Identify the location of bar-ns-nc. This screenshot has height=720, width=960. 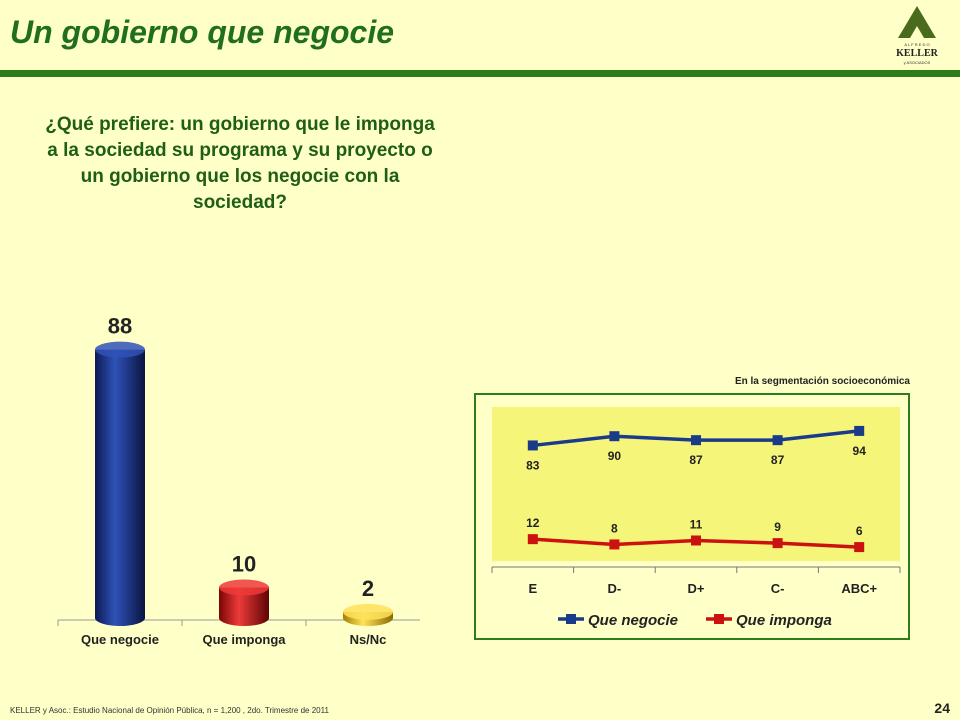
(368, 614).